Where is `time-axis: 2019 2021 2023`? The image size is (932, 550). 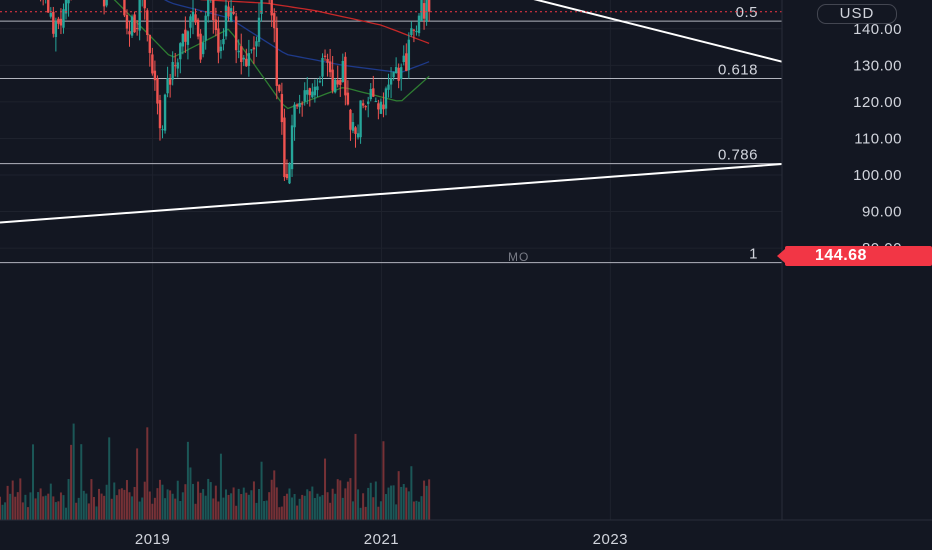 time-axis: 2019 2021 2023 is located at coordinates (381, 539).